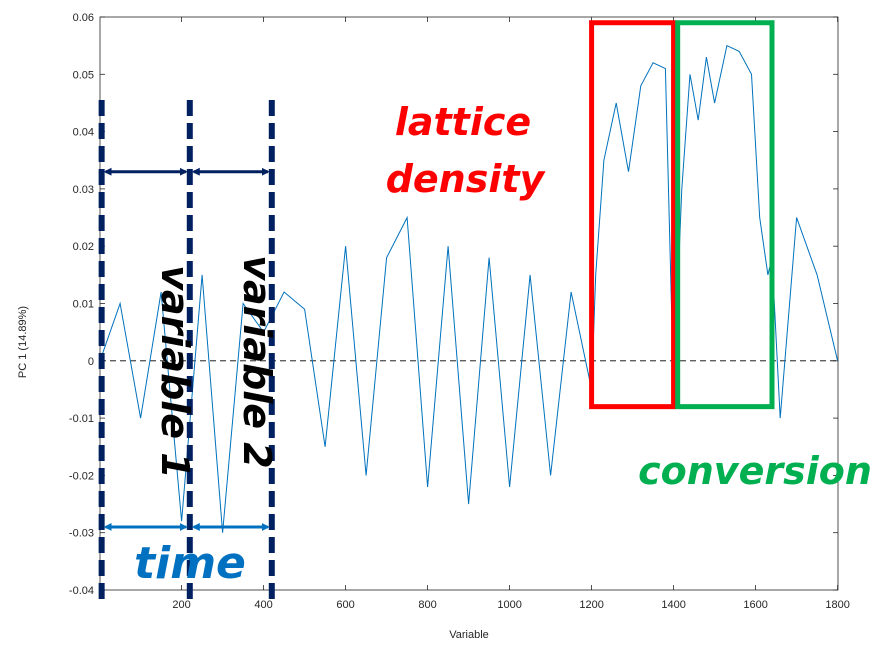 Image resolution: width=884 pixels, height=652 pixels. Describe the element at coordinates (345, 605) in the screenshot. I see `x-tick-label: 600` at that location.